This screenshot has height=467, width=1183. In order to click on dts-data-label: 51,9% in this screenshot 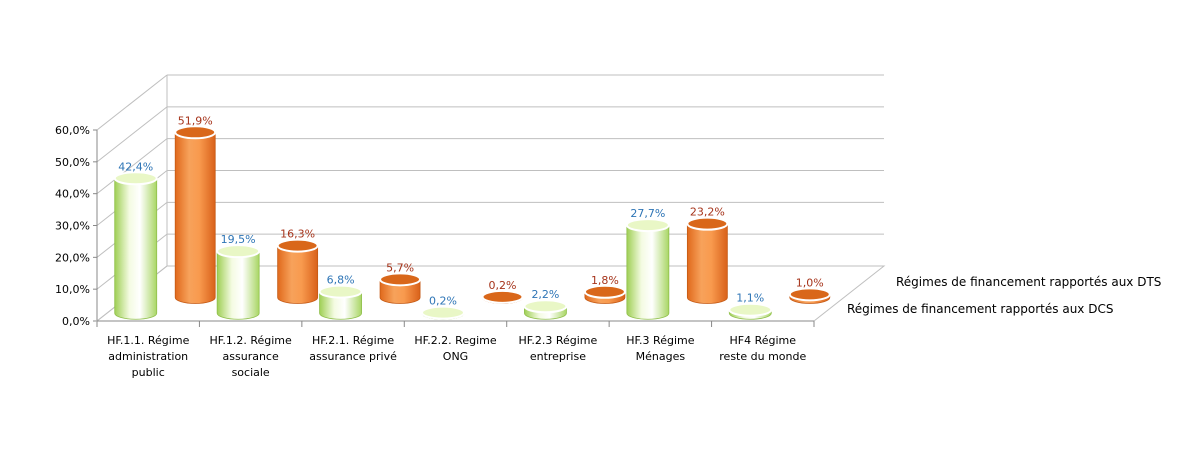, I will do `click(195, 120)`.